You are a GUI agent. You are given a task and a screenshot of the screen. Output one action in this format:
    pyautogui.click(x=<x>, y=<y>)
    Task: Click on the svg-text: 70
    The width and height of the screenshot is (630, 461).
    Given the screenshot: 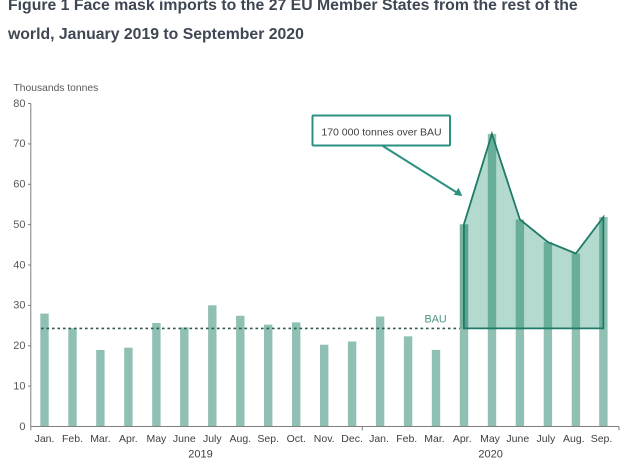 What is the action you would take?
    pyautogui.click(x=19, y=144)
    